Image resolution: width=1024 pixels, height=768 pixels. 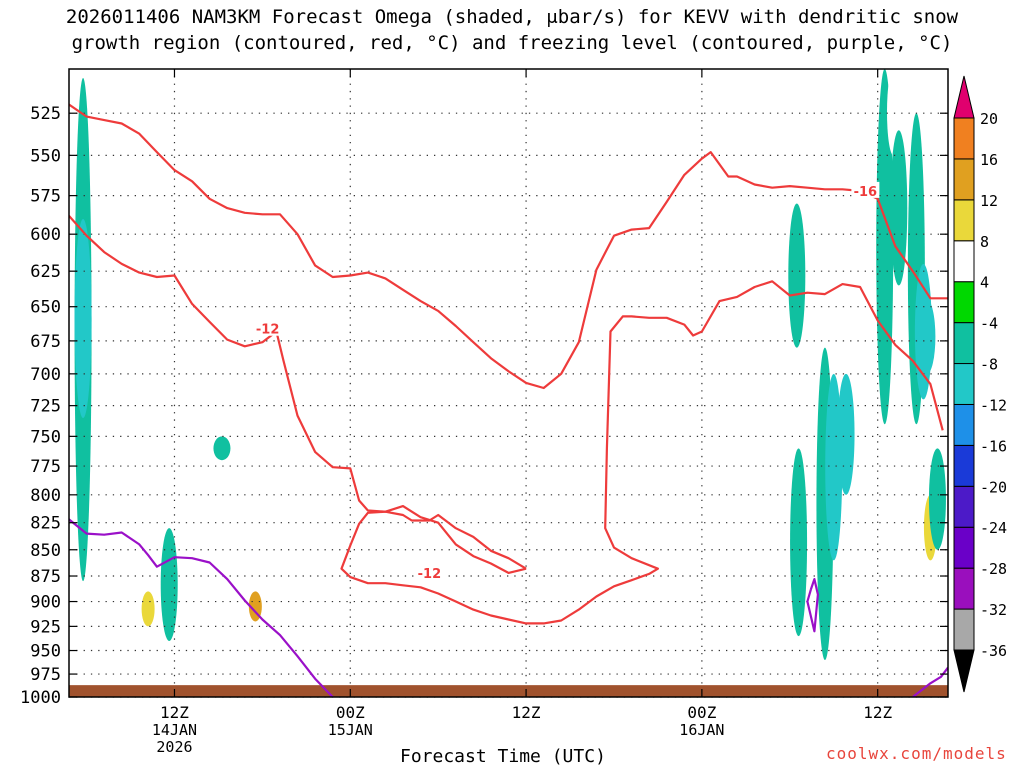 What do you see at coordinates (45, 342) in the screenshot?
I see `y-tick-label-675: 675` at bounding box center [45, 342].